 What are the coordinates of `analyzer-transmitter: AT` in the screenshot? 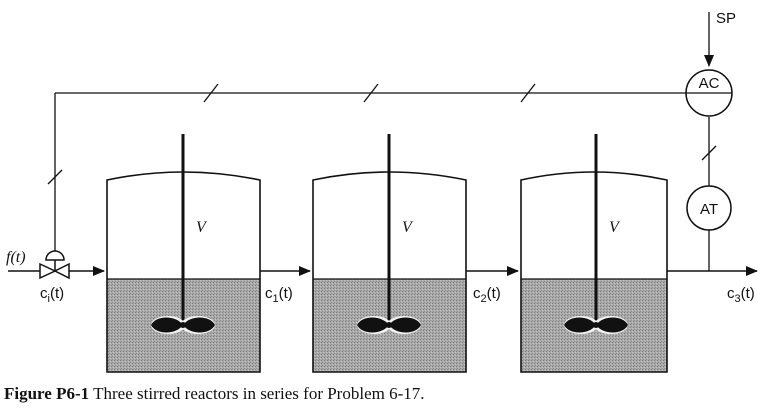 It's located at (709, 208).